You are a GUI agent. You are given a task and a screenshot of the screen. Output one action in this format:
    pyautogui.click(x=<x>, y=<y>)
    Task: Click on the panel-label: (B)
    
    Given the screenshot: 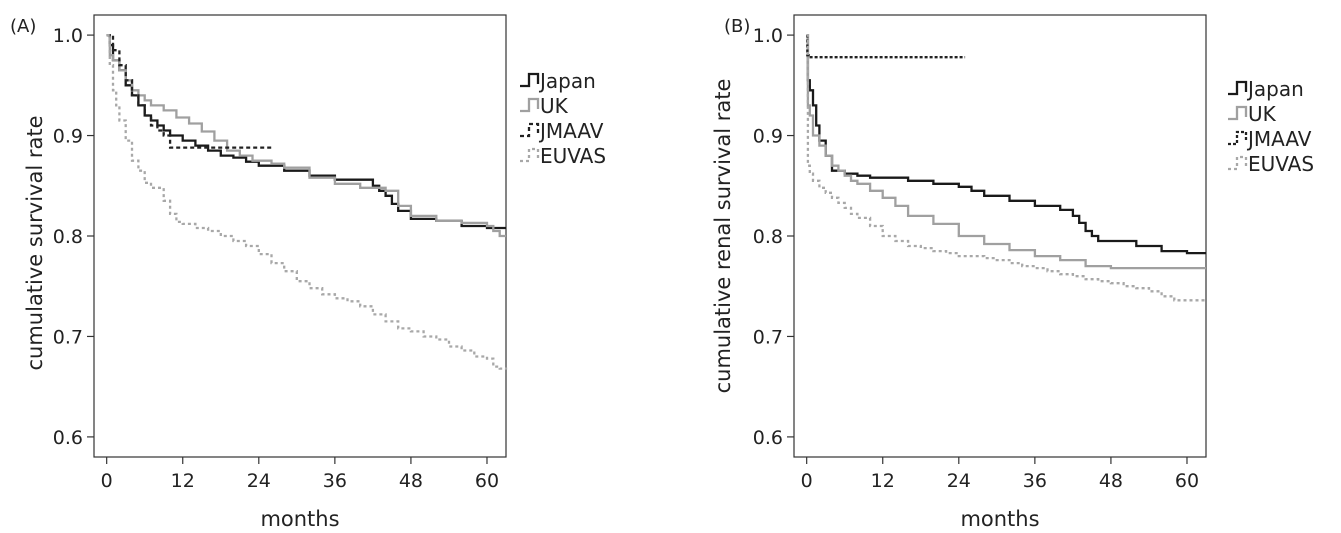 What is the action you would take?
    pyautogui.click(x=737, y=26)
    